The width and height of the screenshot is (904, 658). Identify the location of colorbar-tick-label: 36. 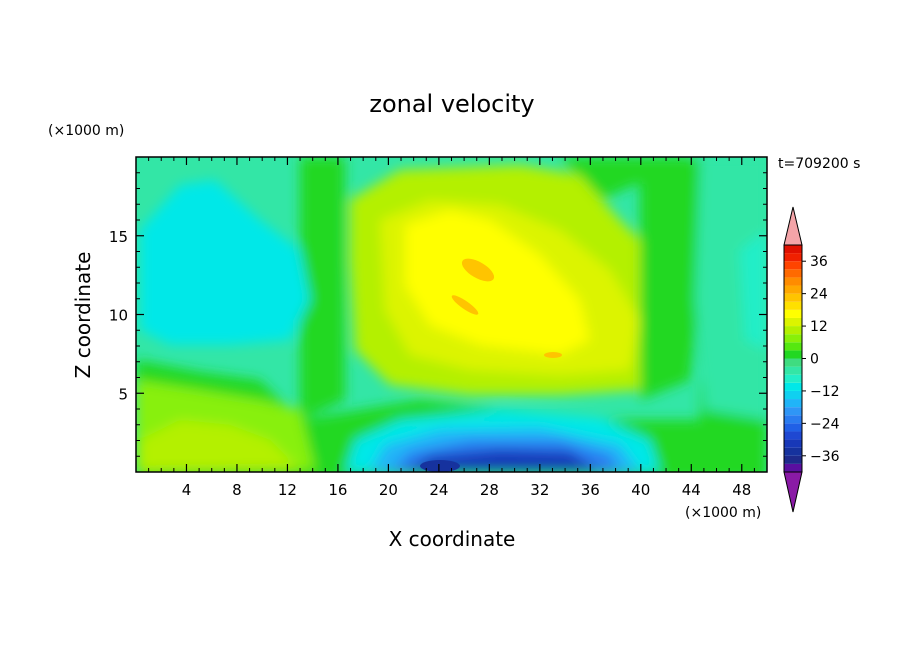
(819, 262).